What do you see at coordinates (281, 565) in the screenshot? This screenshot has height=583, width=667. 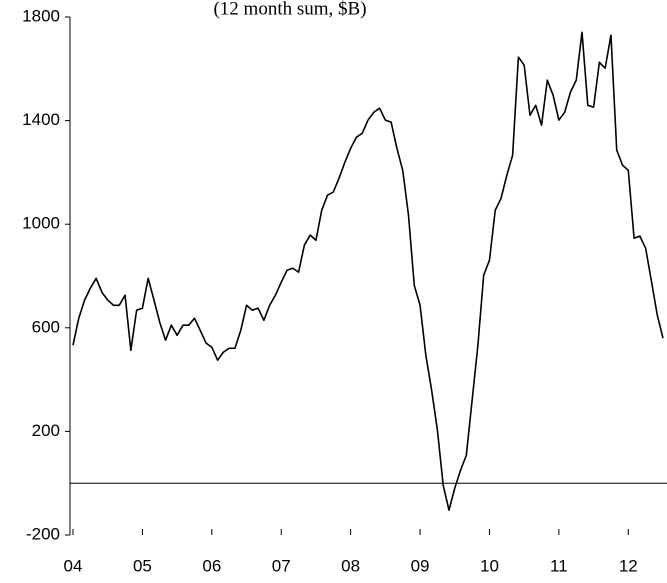 I see `x-tick-label: 07` at bounding box center [281, 565].